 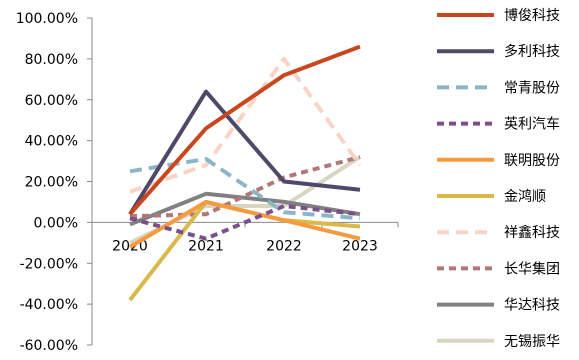 What do you see at coordinates (532, 124) in the screenshot?
I see `legend-label: 英利汽车` at bounding box center [532, 124].